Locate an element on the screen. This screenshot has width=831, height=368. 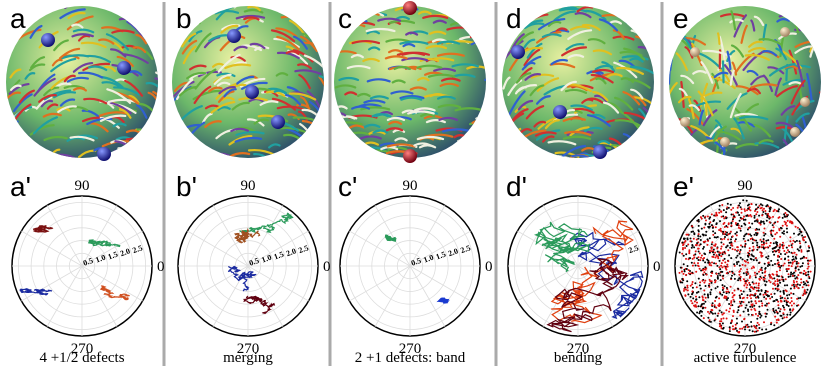
caption: 2 +1 defects: band is located at coordinates (410, 358).